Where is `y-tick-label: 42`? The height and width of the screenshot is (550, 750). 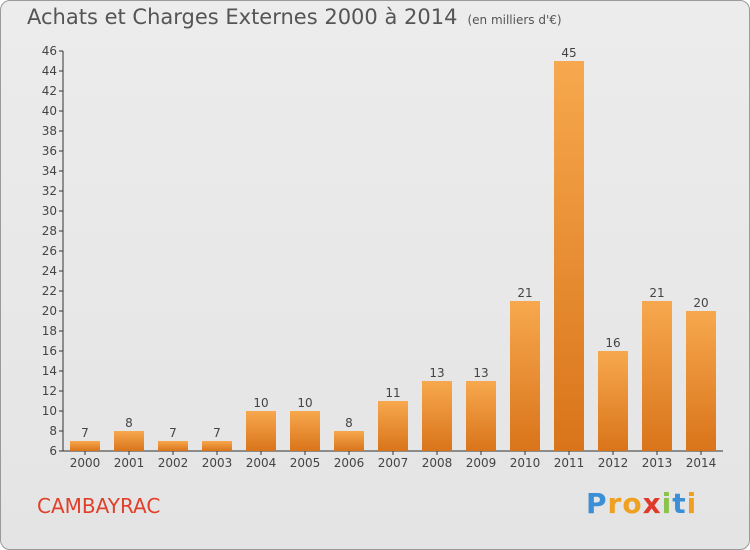 y-tick-label: 42 is located at coordinates (49, 91).